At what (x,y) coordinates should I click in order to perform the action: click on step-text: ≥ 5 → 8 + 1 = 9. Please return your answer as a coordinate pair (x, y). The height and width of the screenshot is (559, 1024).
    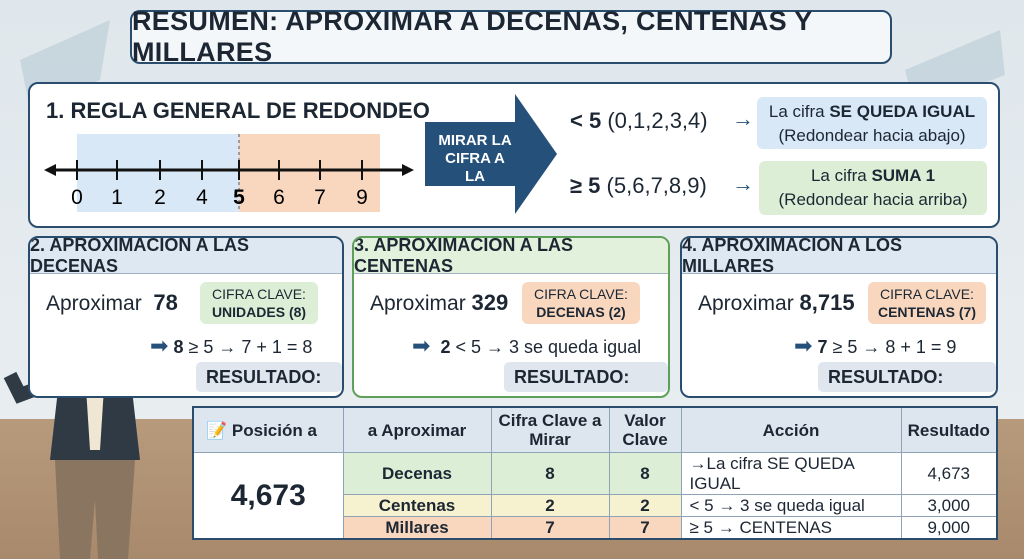
    Looking at the image, I should click on (894, 347).